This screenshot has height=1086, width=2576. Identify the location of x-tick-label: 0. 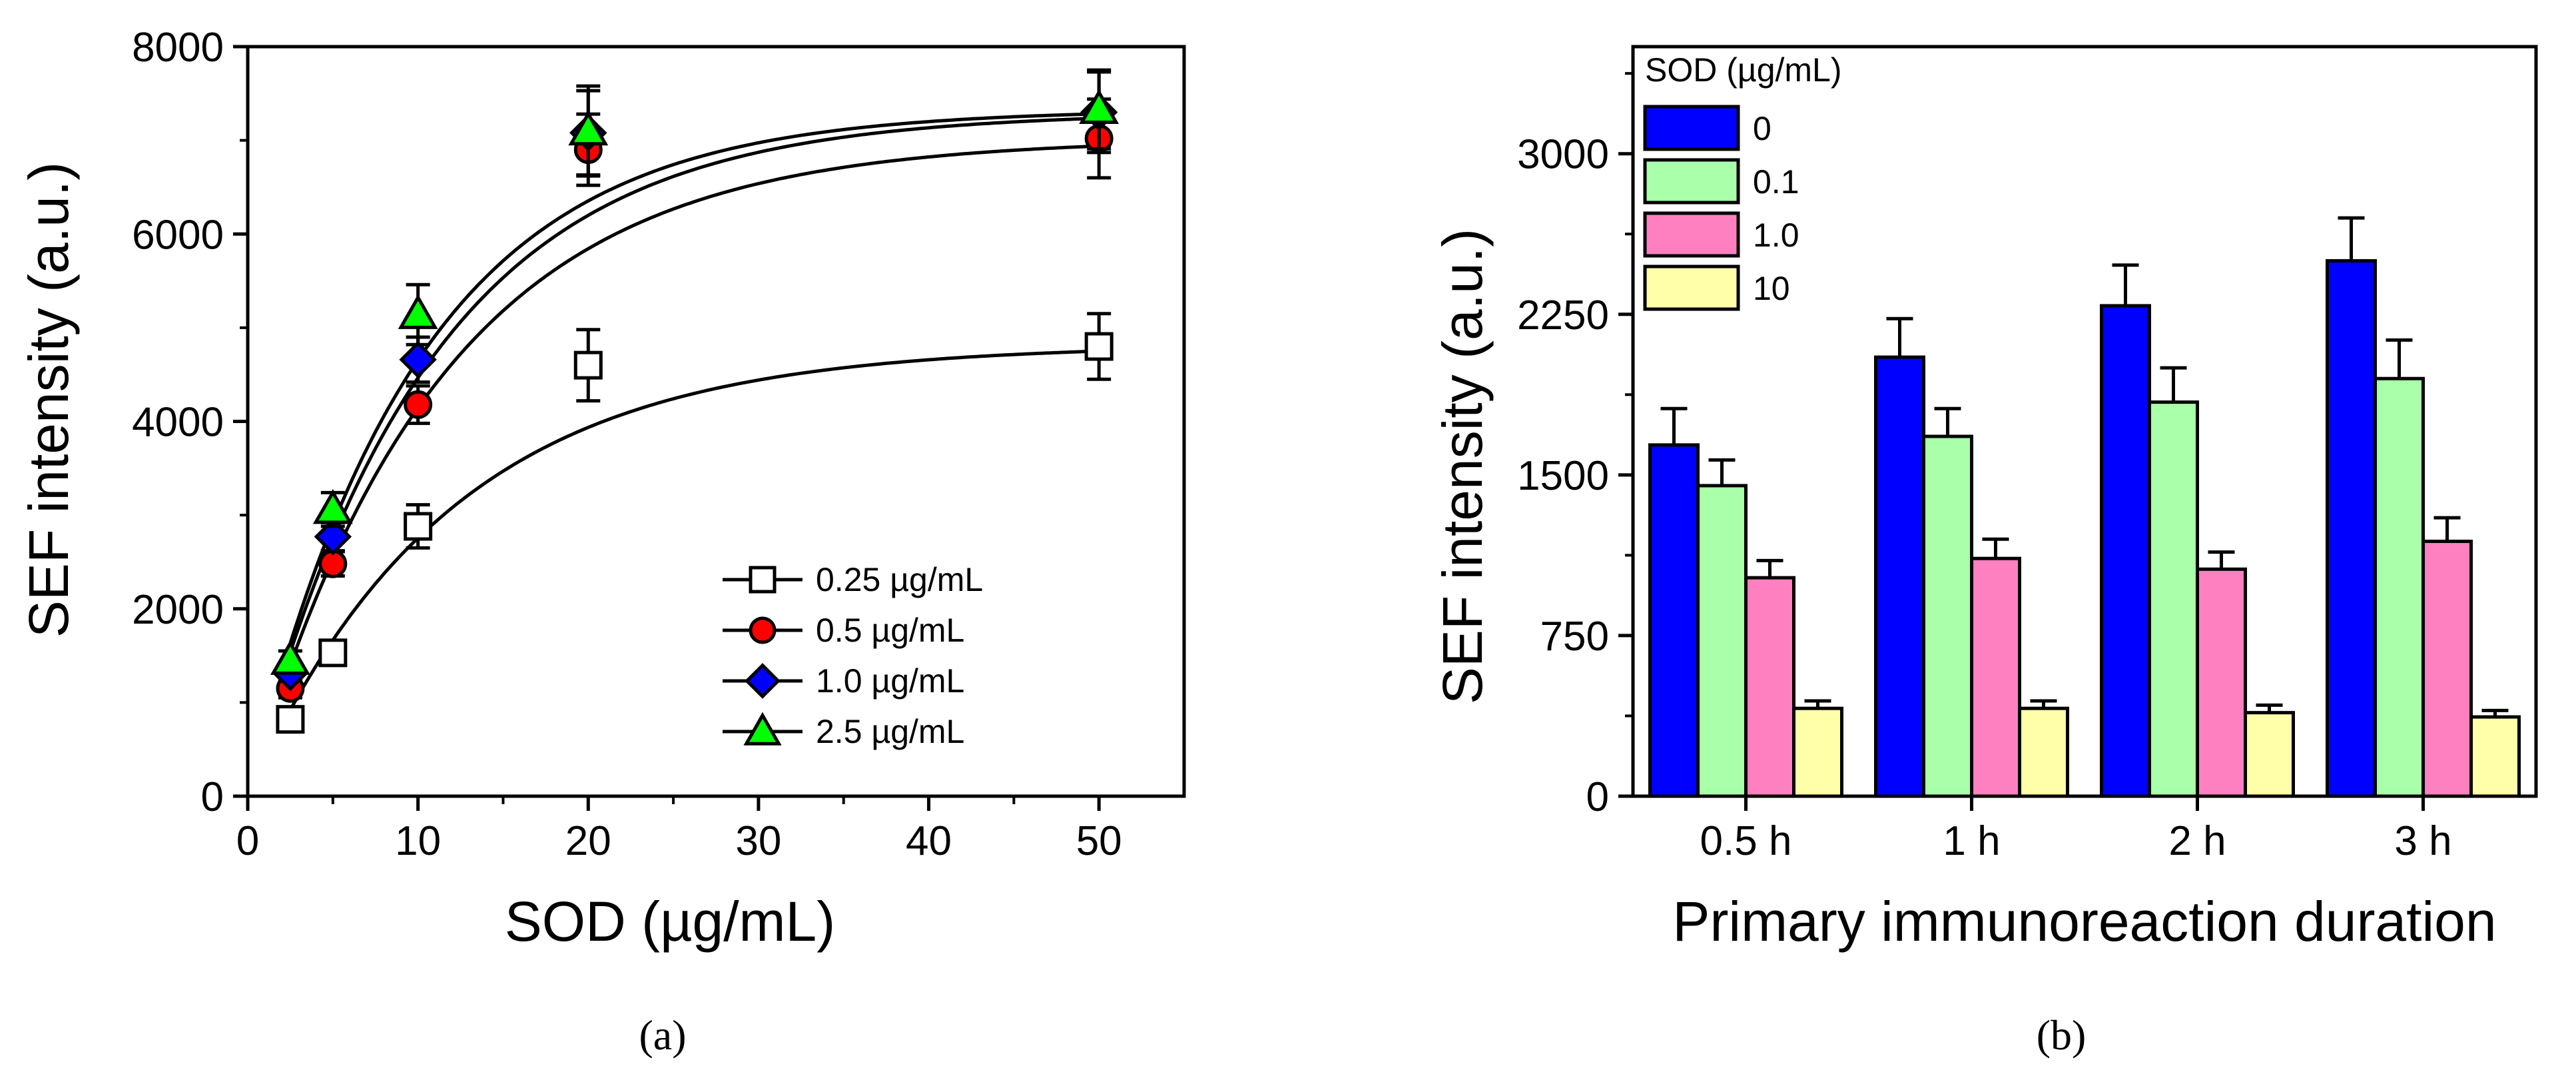
(247, 841).